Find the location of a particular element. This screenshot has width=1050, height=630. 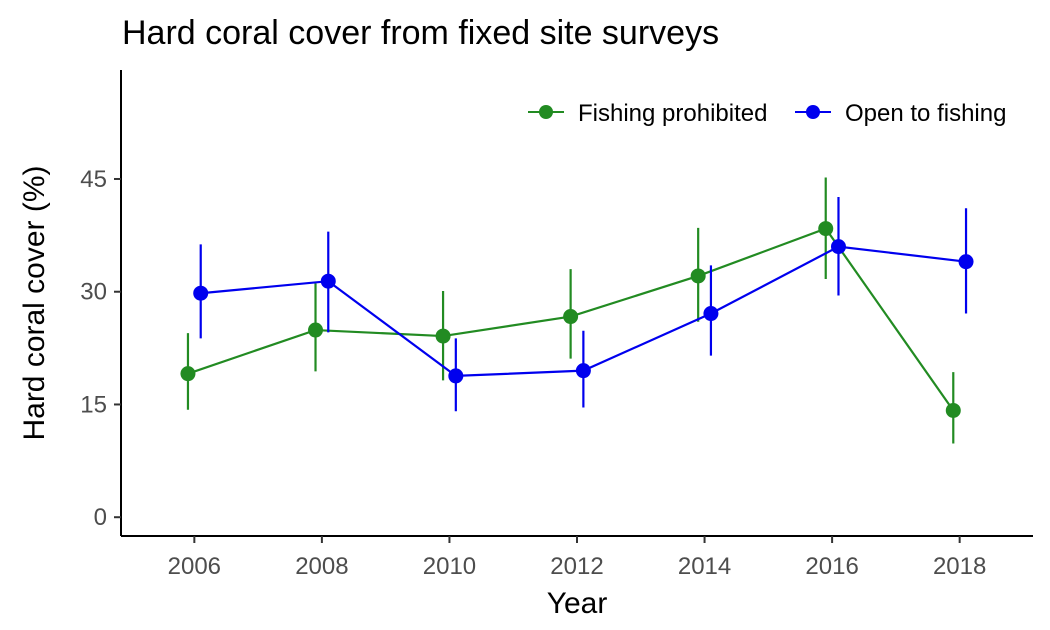

x-tick-label: 2018 is located at coordinates (959, 566).